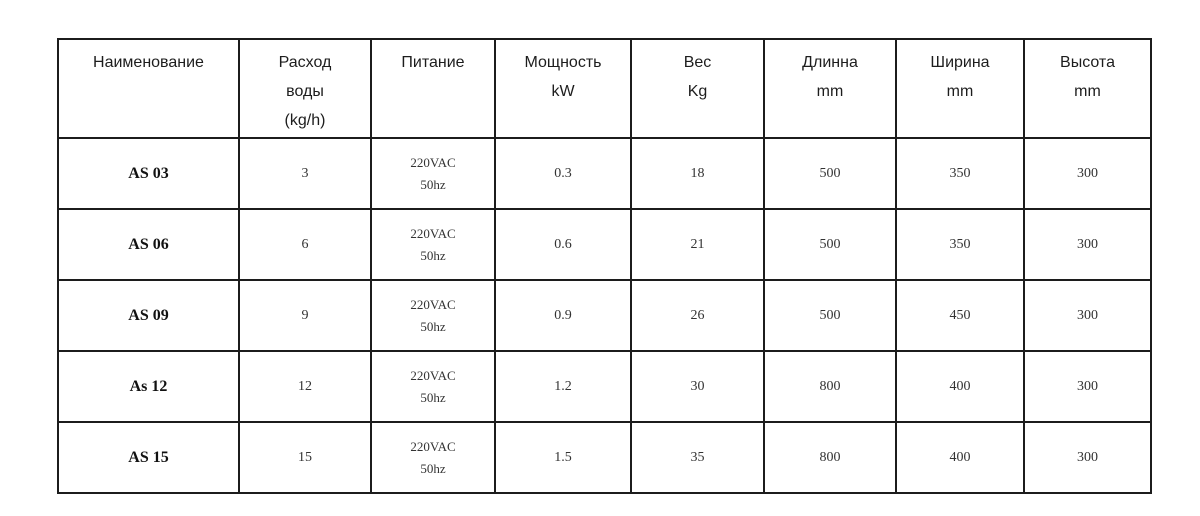 This screenshot has height=516, width=1200. Describe the element at coordinates (697, 315) in the screenshot. I see `cell-weight: 26` at that location.